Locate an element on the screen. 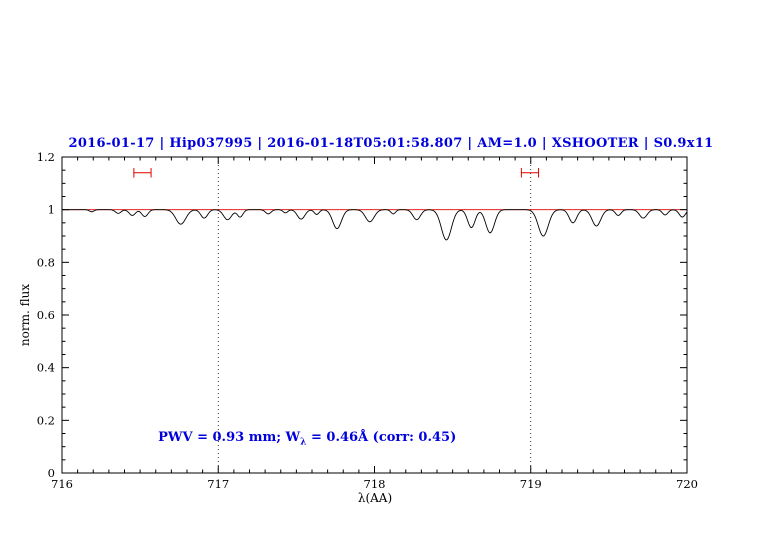 The image size is (782, 542). spectrum-line is located at coordinates (375, 225).